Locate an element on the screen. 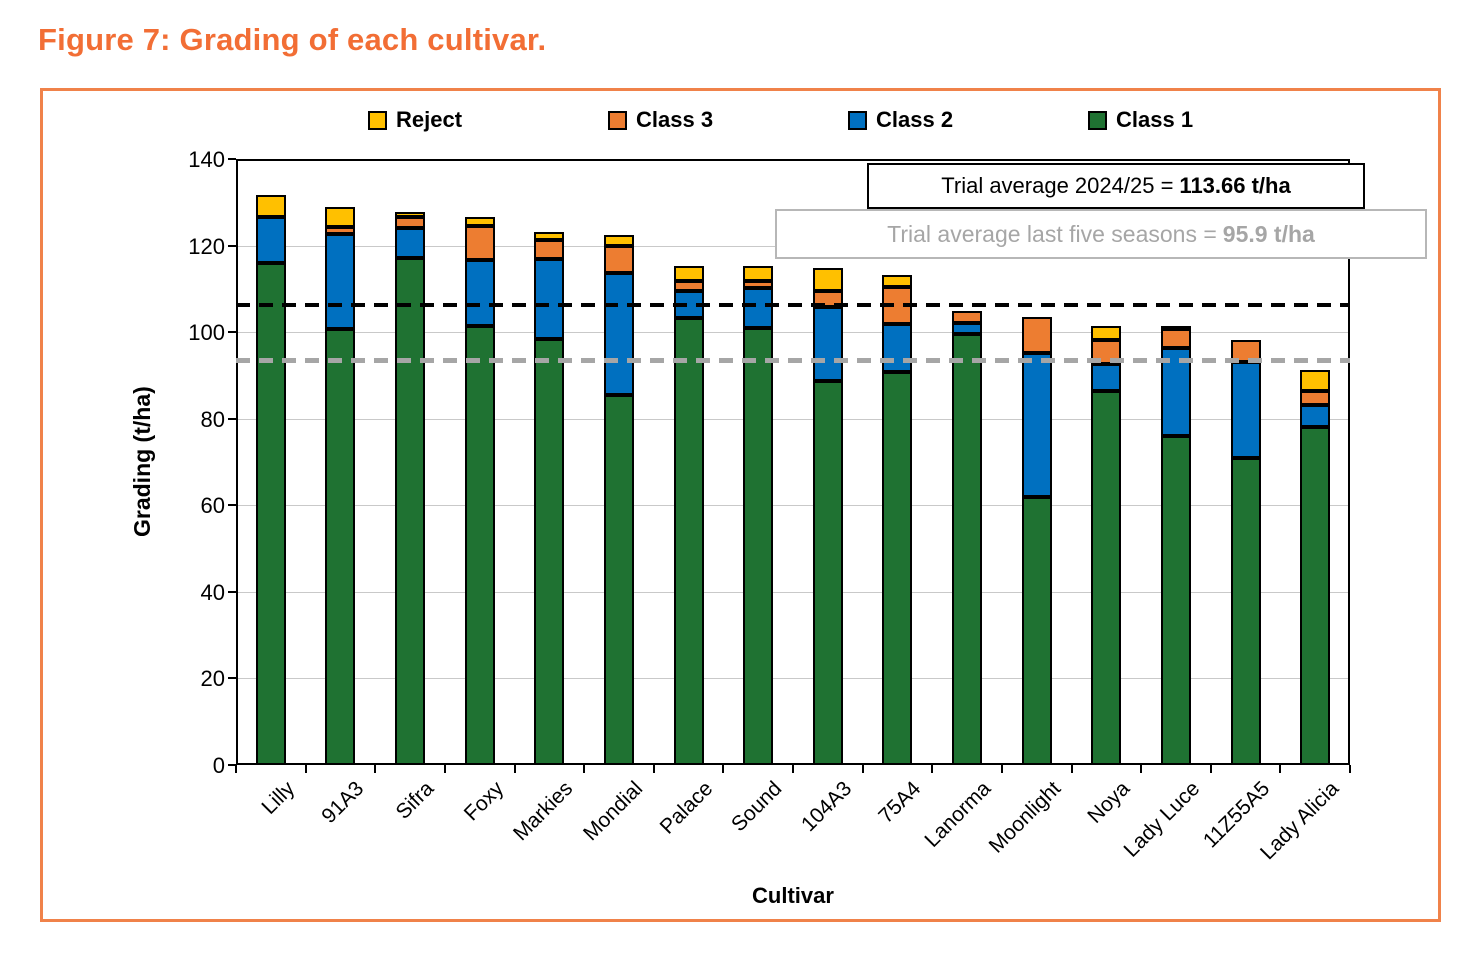 The width and height of the screenshot is (1480, 956). bar-markies-reject is located at coordinates (549, 235).